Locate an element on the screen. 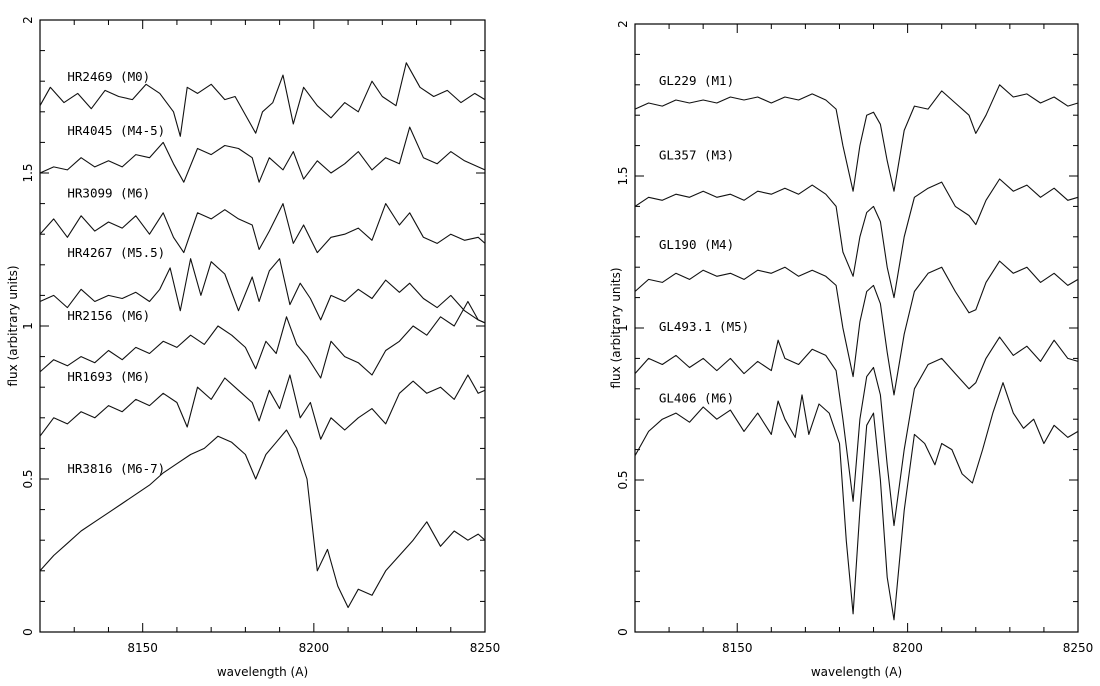 The width and height of the screenshot is (1100, 686). spectrum-label: HR1693 (M6) is located at coordinates (108, 376).